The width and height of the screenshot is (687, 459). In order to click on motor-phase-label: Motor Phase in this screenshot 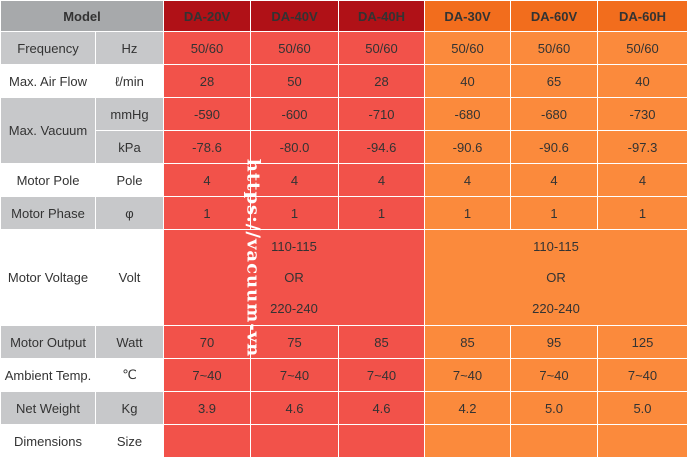, I will do `click(48, 213)`.